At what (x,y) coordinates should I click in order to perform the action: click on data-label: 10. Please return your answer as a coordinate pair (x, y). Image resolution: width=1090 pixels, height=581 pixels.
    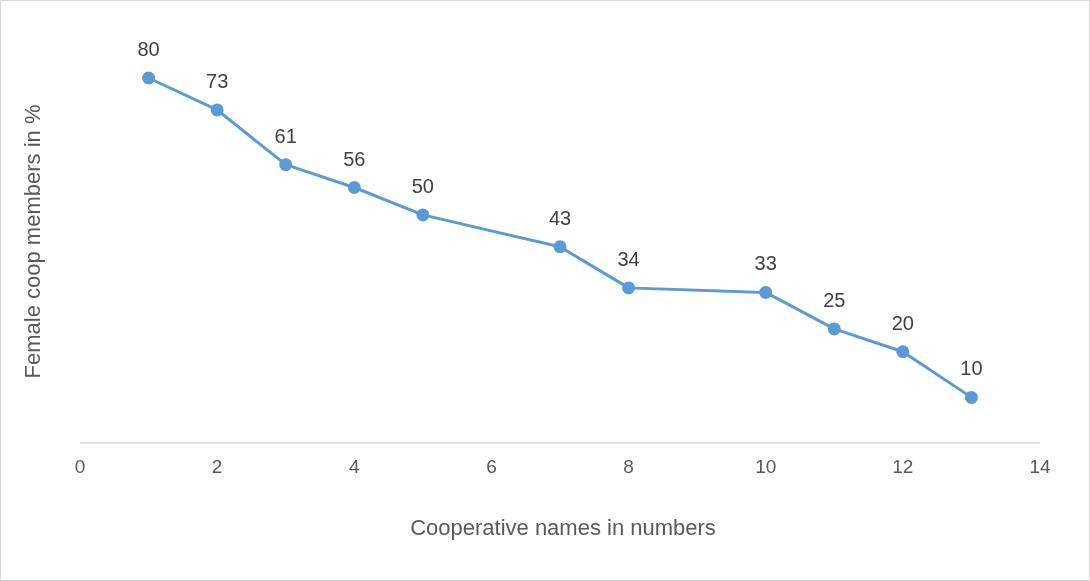
    Looking at the image, I should click on (971, 368).